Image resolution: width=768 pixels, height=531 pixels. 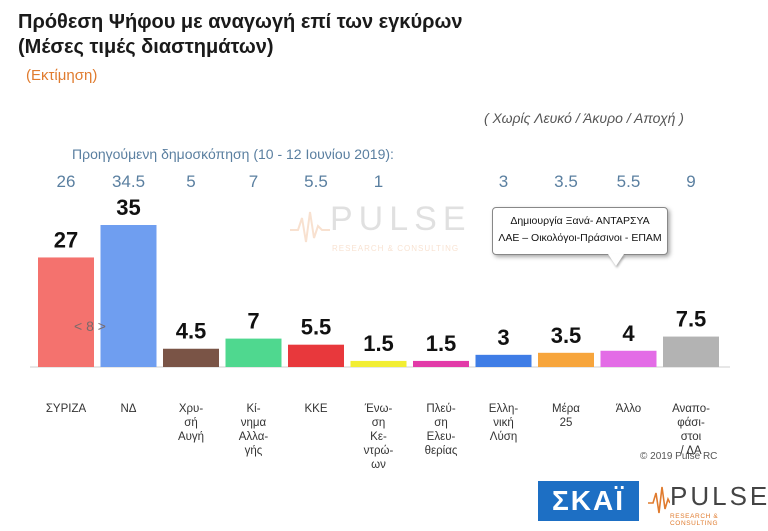 What do you see at coordinates (254, 451) in the screenshot?
I see `category-label: γής` at bounding box center [254, 451].